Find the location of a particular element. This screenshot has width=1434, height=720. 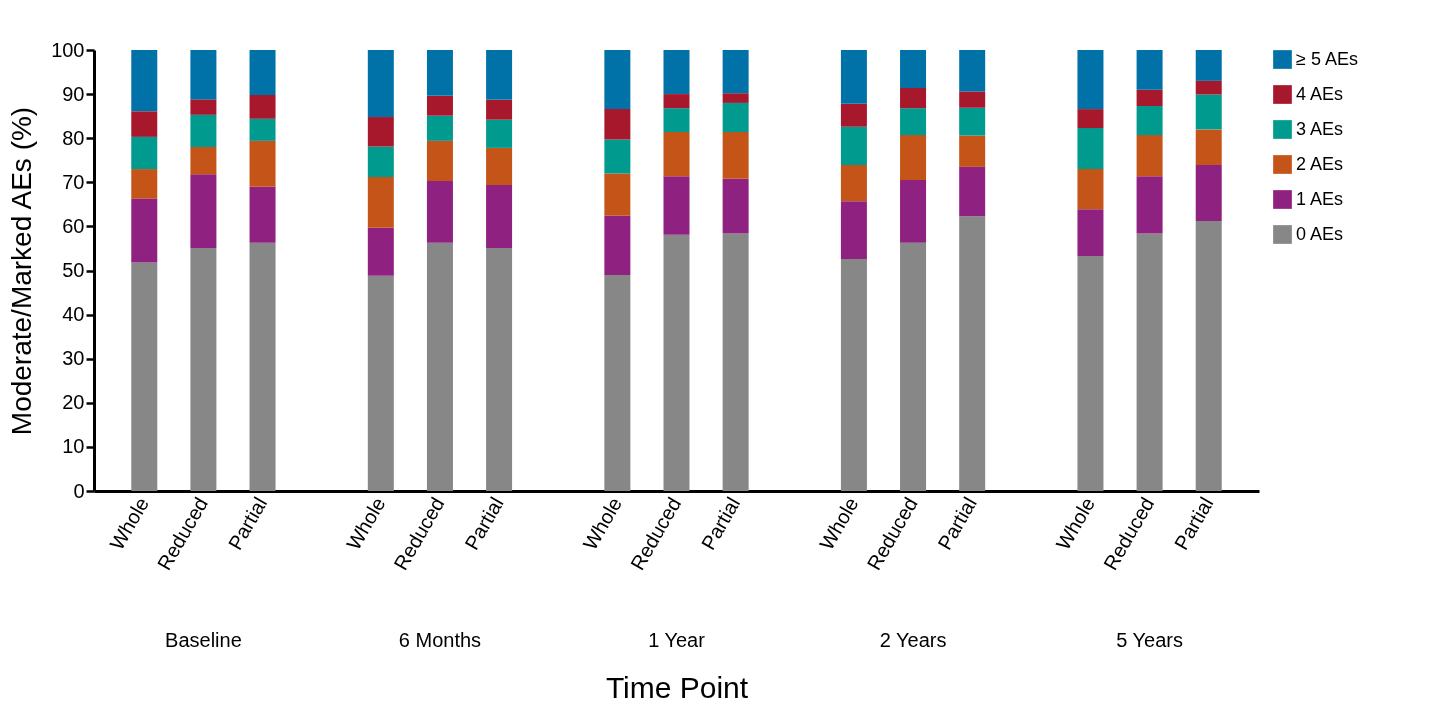

y-tick-label: 90 is located at coordinates (73, 93).